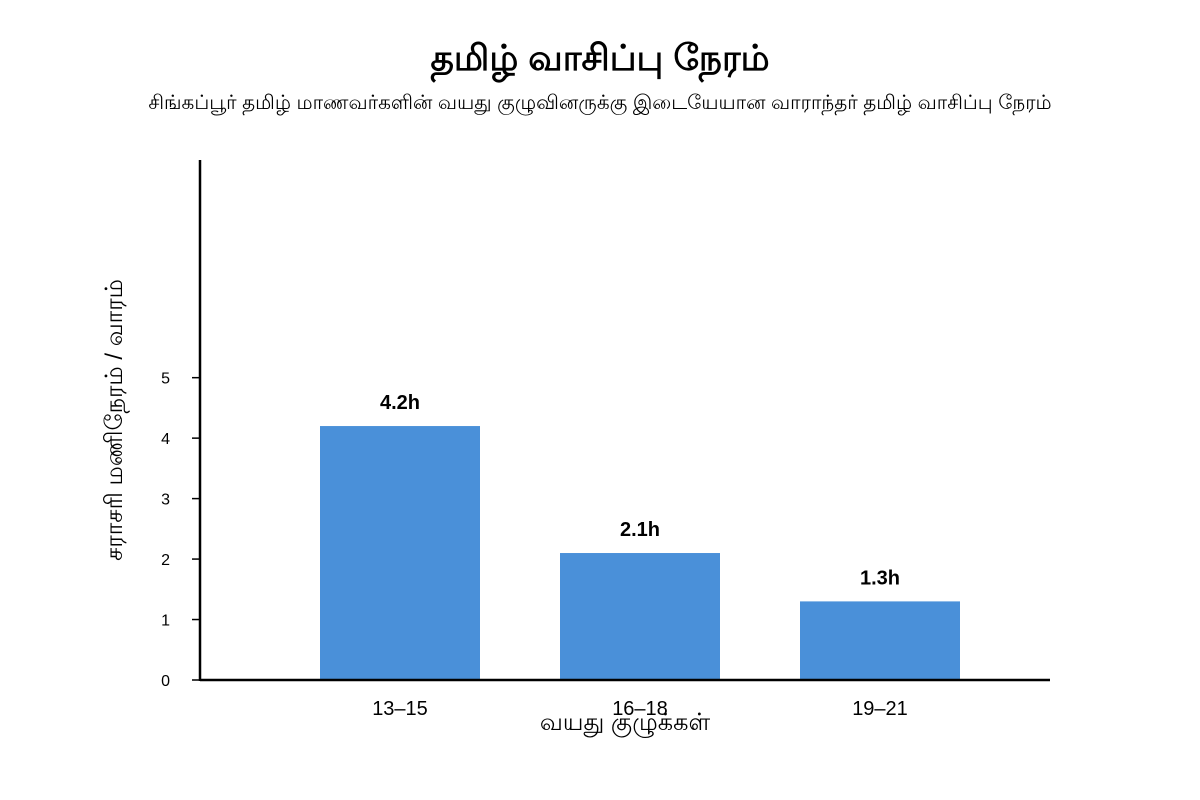  Describe the element at coordinates (640, 490) in the screenshot. I see `bar-data-labels: 4.2h 2.1h 1.3h` at that location.